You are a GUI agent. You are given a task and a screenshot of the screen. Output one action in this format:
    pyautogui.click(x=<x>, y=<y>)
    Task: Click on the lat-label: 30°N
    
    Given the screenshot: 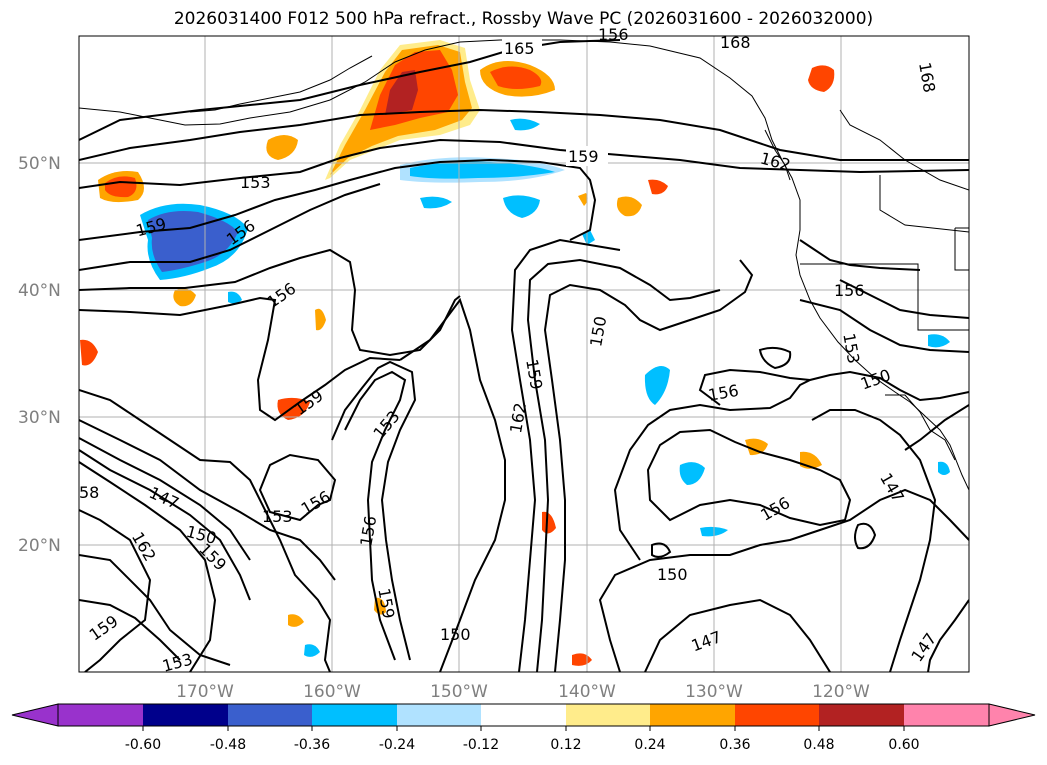 What is the action you would take?
    pyautogui.click(x=39, y=418)
    